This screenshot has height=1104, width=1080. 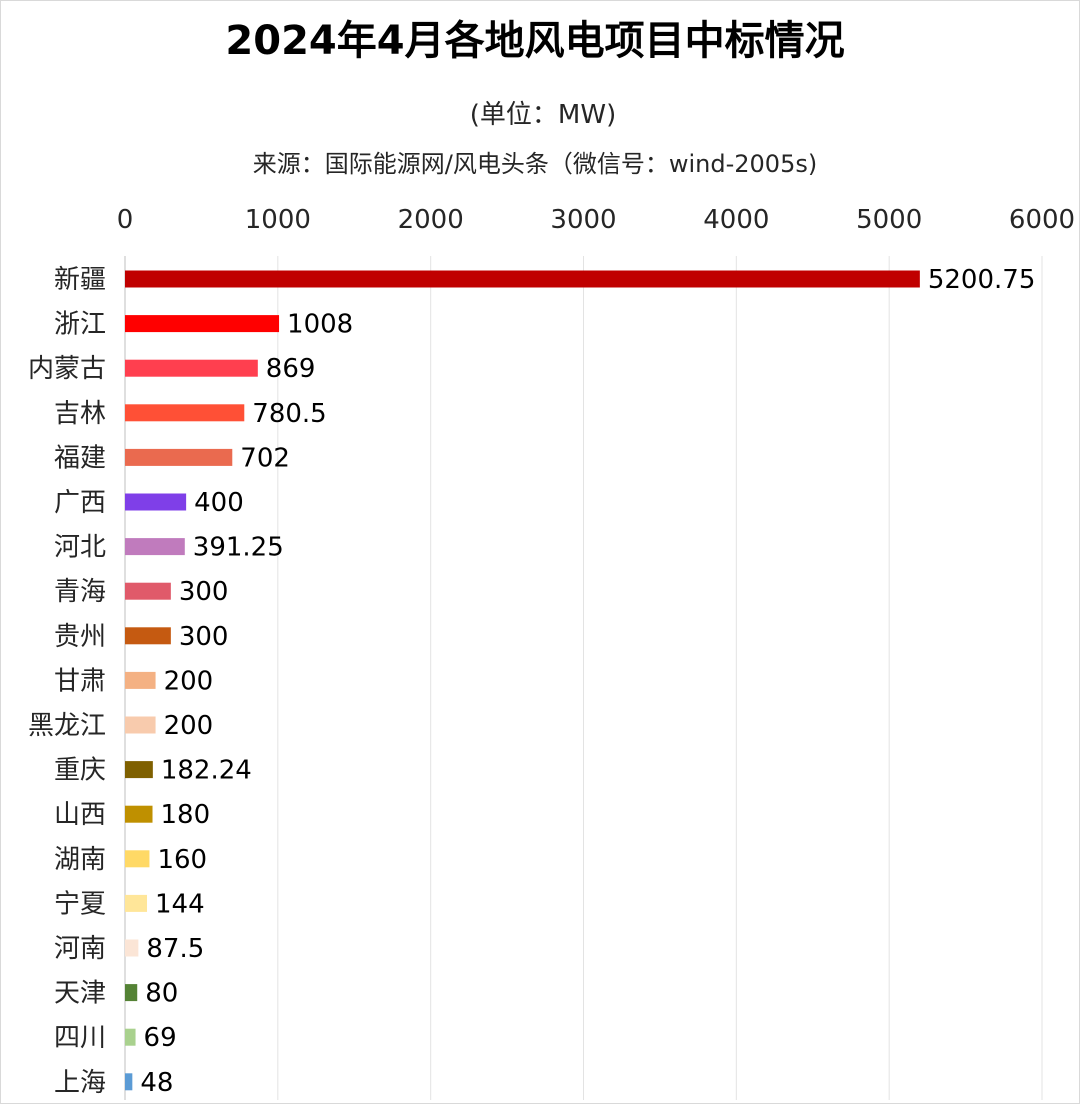 What do you see at coordinates (80, 548) in the screenshot?
I see `category-label: 河北` at bounding box center [80, 548].